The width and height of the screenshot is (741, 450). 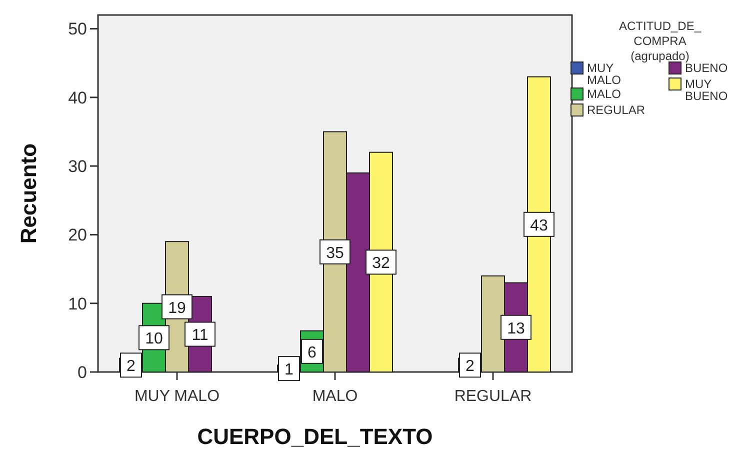 I want to click on legend-label: REGULAR, so click(x=616, y=110).